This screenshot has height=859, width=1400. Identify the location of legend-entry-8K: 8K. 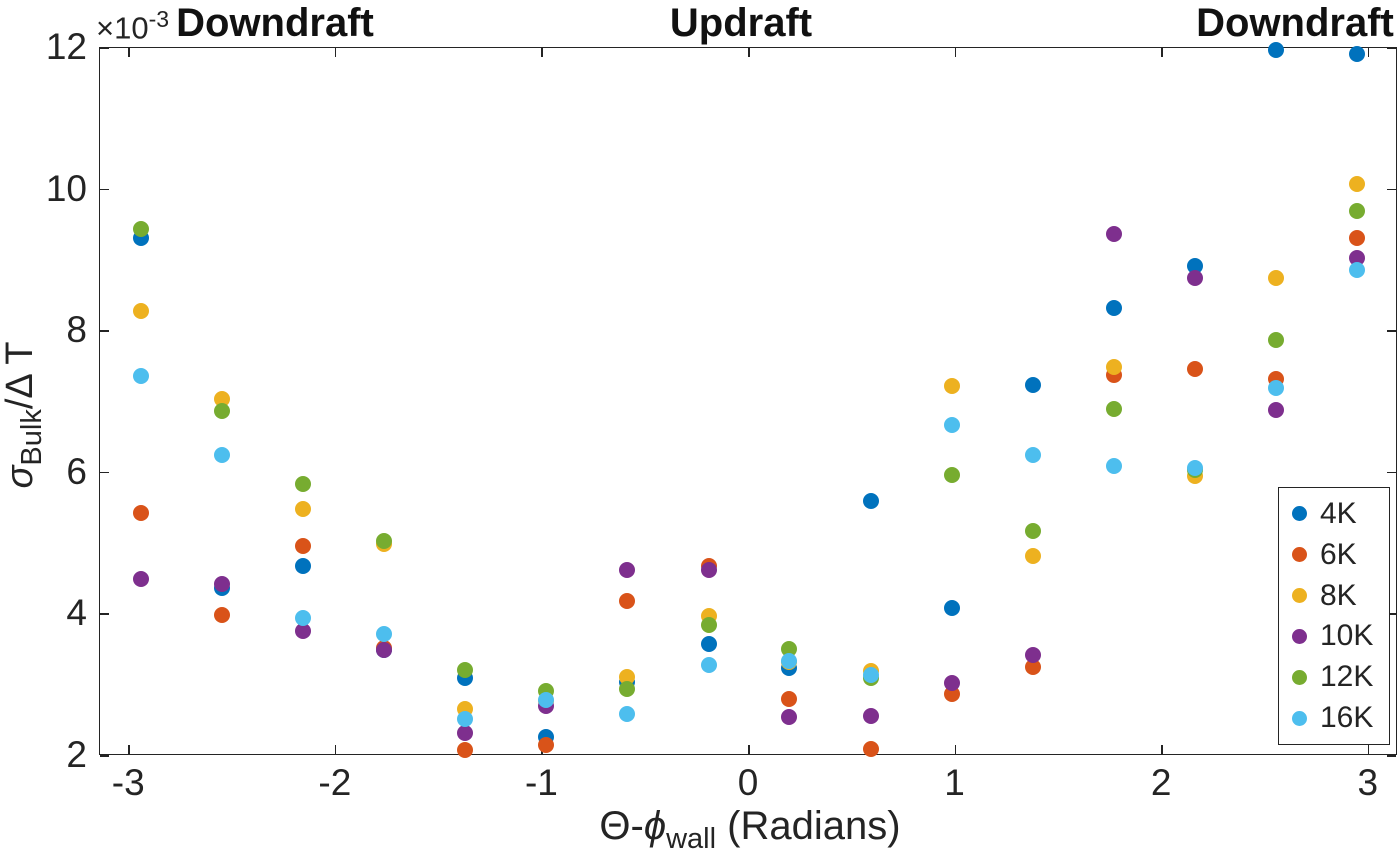
(1340, 595).